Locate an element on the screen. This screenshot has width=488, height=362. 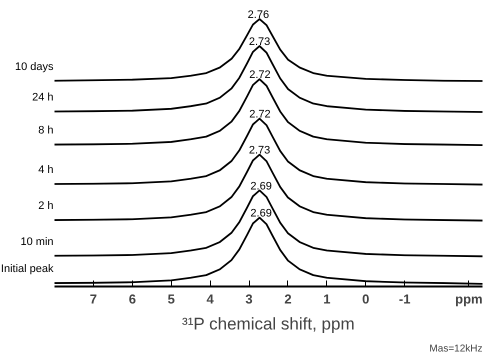
x-tick-label: 0 is located at coordinates (366, 299).